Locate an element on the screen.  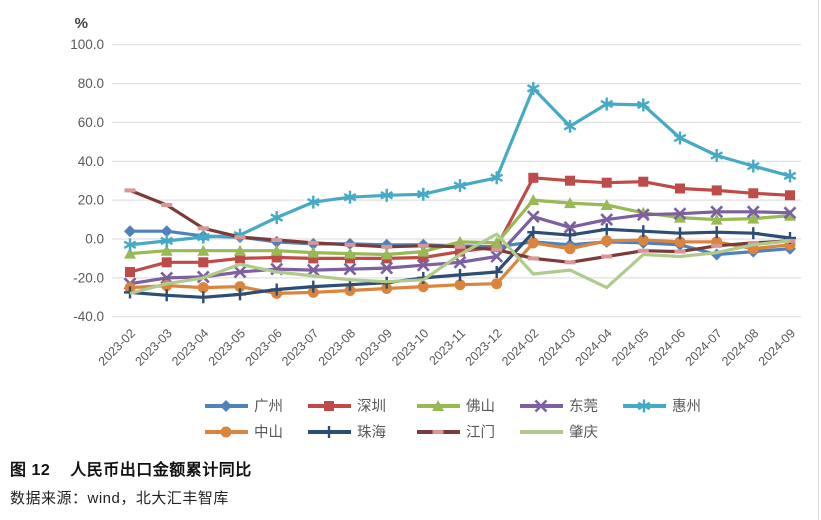
x-axis-tick-label: 2023-12 is located at coordinates (483, 347).